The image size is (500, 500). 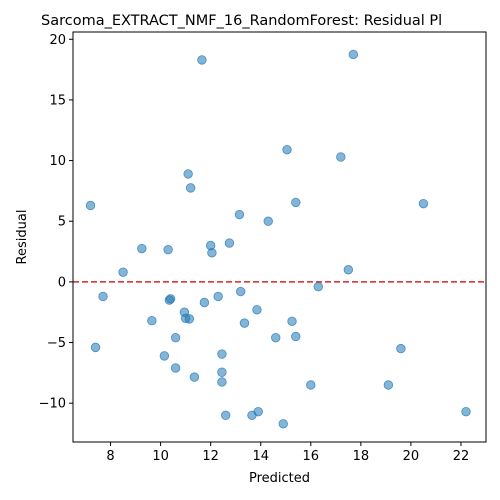 I want to click on y-tick-label: 10, so click(x=57, y=161).